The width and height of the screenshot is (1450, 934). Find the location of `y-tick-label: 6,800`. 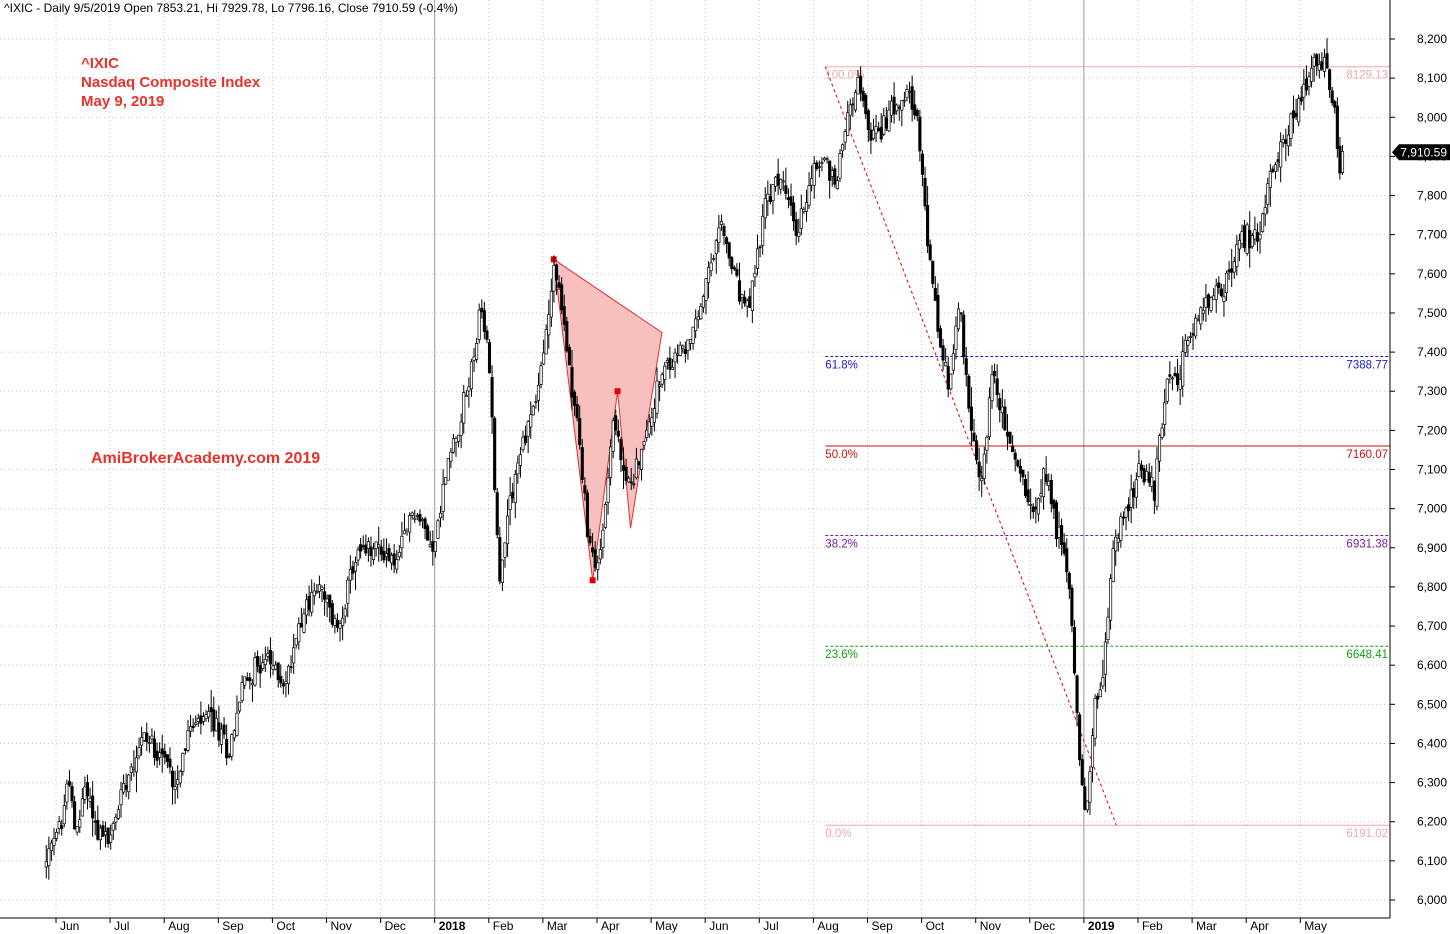

y-tick-label: 6,800 is located at coordinates (1432, 587).